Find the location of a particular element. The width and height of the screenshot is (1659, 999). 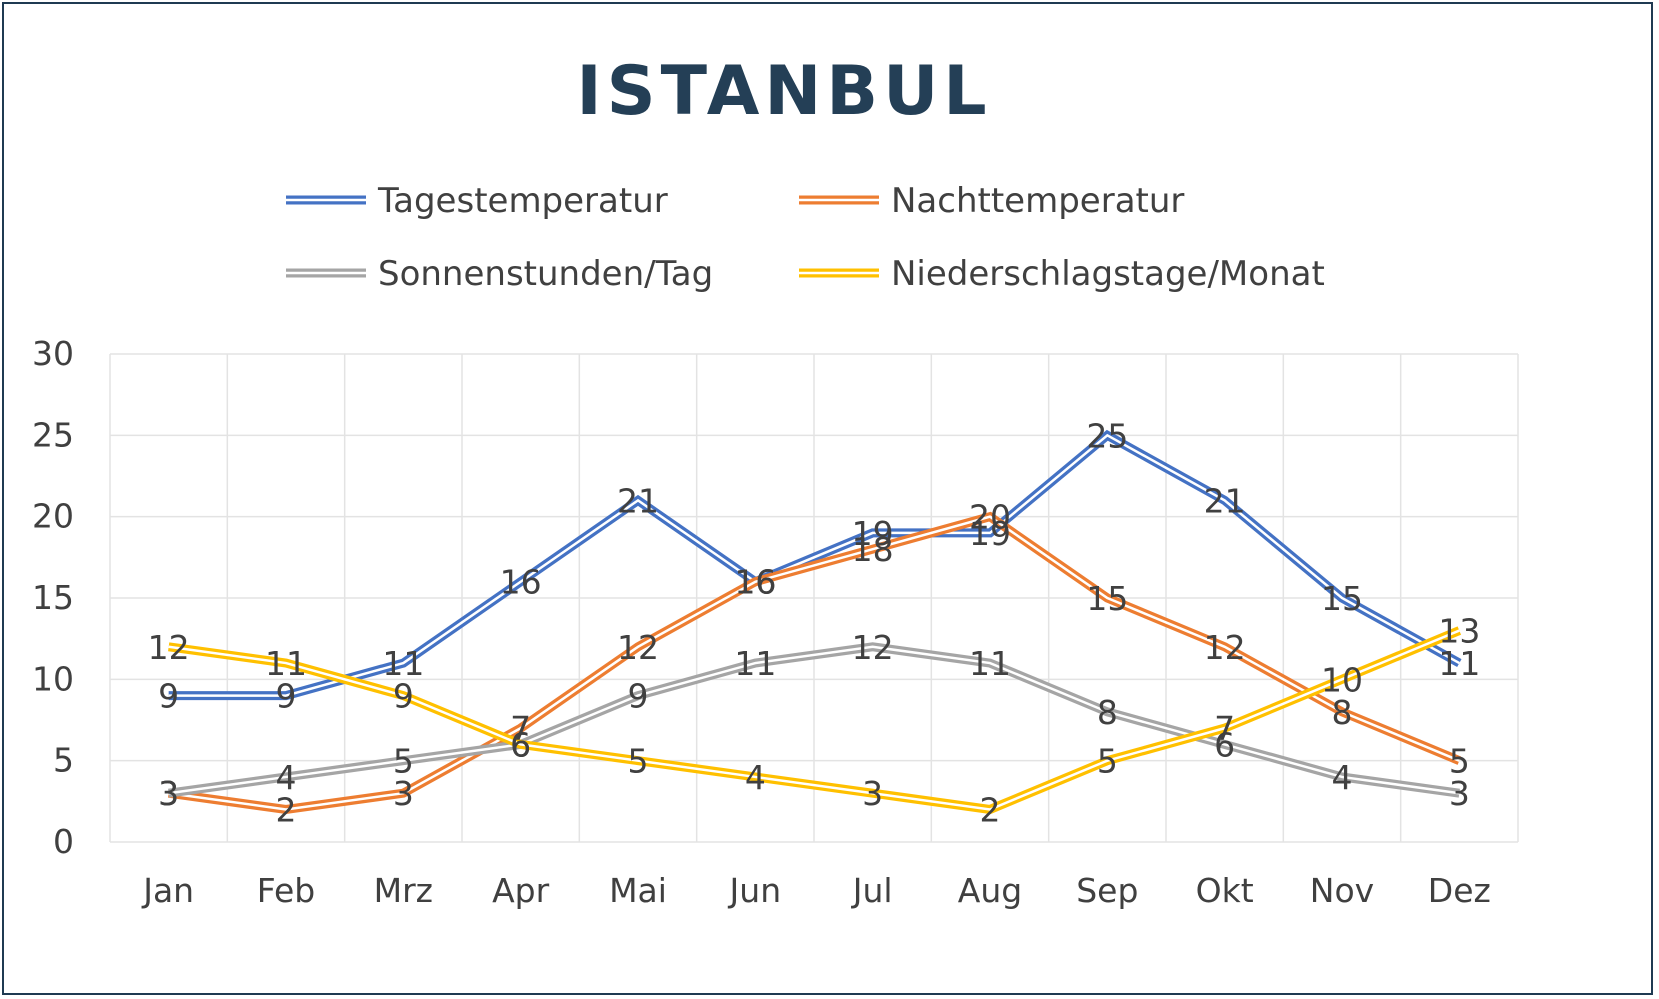

data-label-nachttemperatur: 16 is located at coordinates (755, 582).